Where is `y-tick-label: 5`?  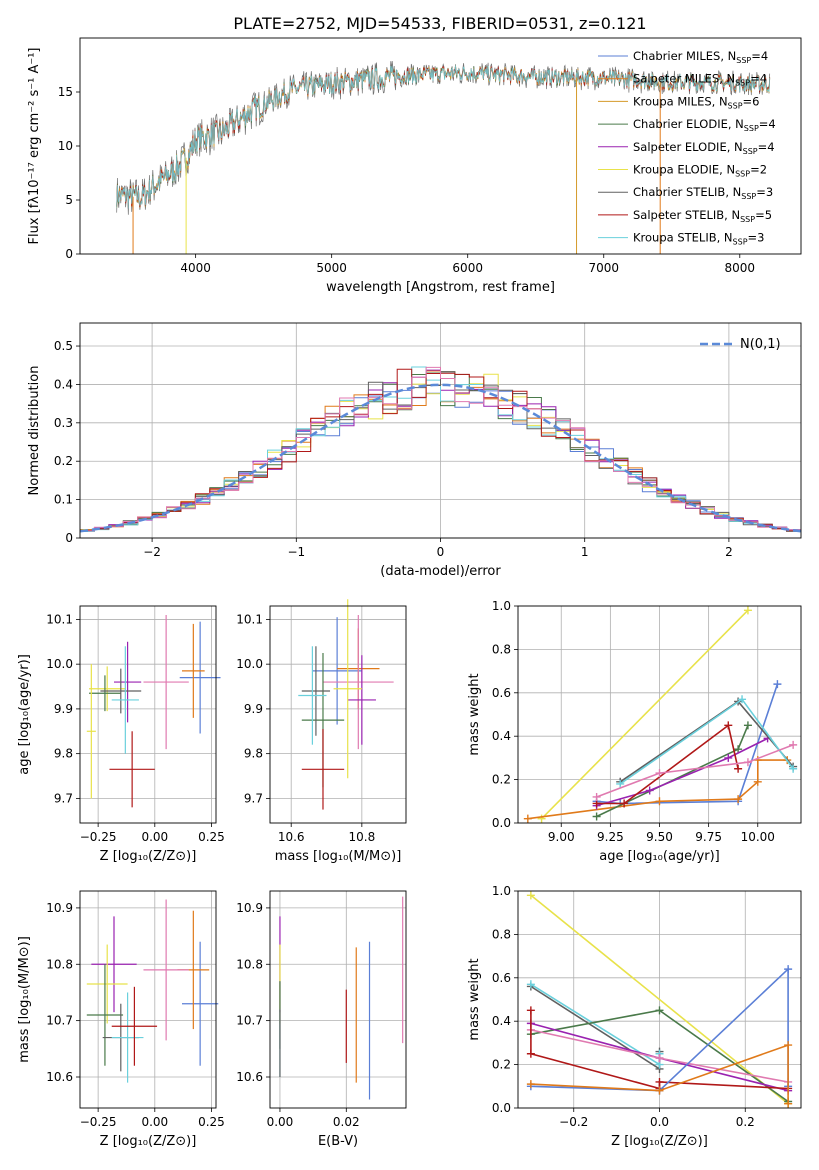
y-tick-label: 5 is located at coordinates (69, 200).